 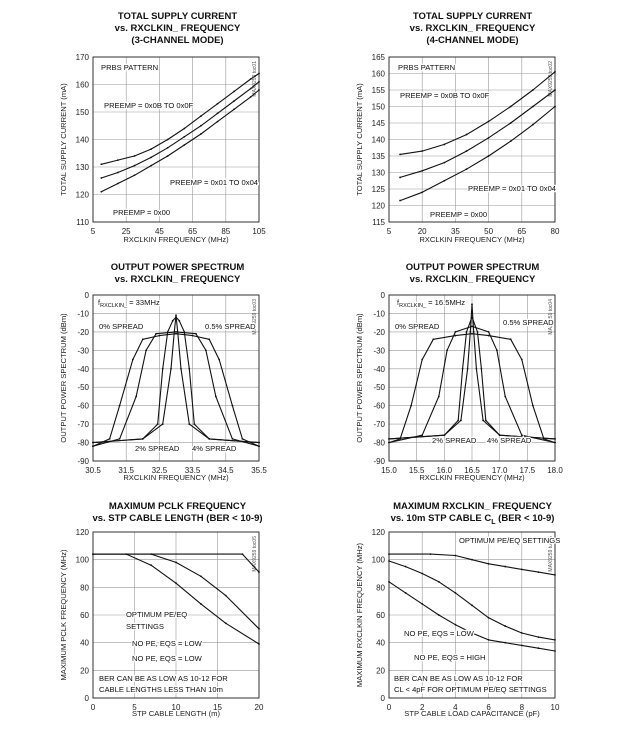 What do you see at coordinates (379, 140) in the screenshot?
I see `chart2-ytick-label: 140` at bounding box center [379, 140].